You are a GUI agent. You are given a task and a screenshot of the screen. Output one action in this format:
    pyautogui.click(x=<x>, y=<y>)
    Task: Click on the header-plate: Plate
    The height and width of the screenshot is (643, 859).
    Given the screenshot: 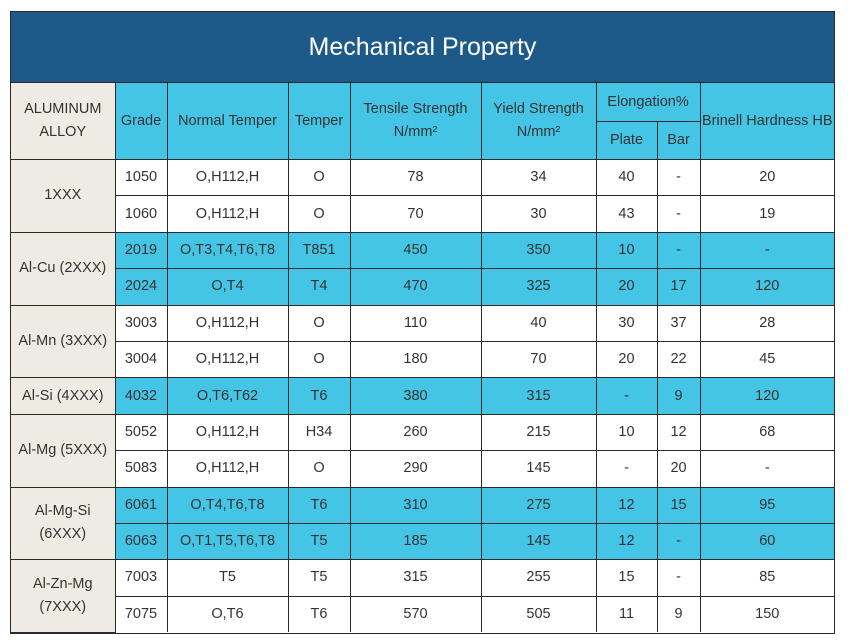 What is the action you would take?
    pyautogui.click(x=627, y=140)
    